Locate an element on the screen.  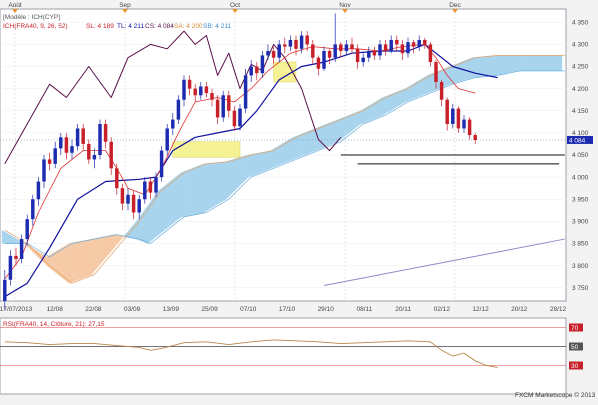
y-tick-label: 4 300 is located at coordinates (580, 45).